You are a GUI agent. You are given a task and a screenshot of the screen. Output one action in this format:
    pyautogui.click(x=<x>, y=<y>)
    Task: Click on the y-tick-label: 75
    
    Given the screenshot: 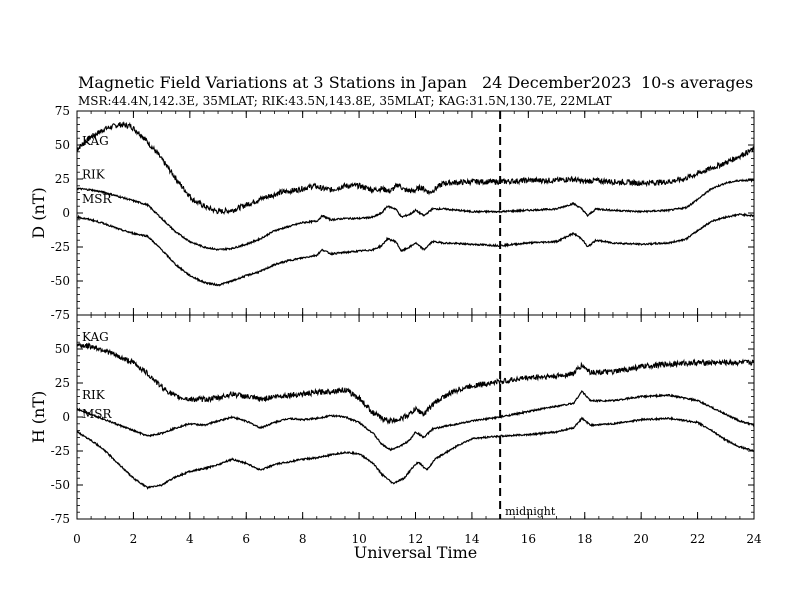 What is the action you would take?
    pyautogui.click(x=62, y=111)
    